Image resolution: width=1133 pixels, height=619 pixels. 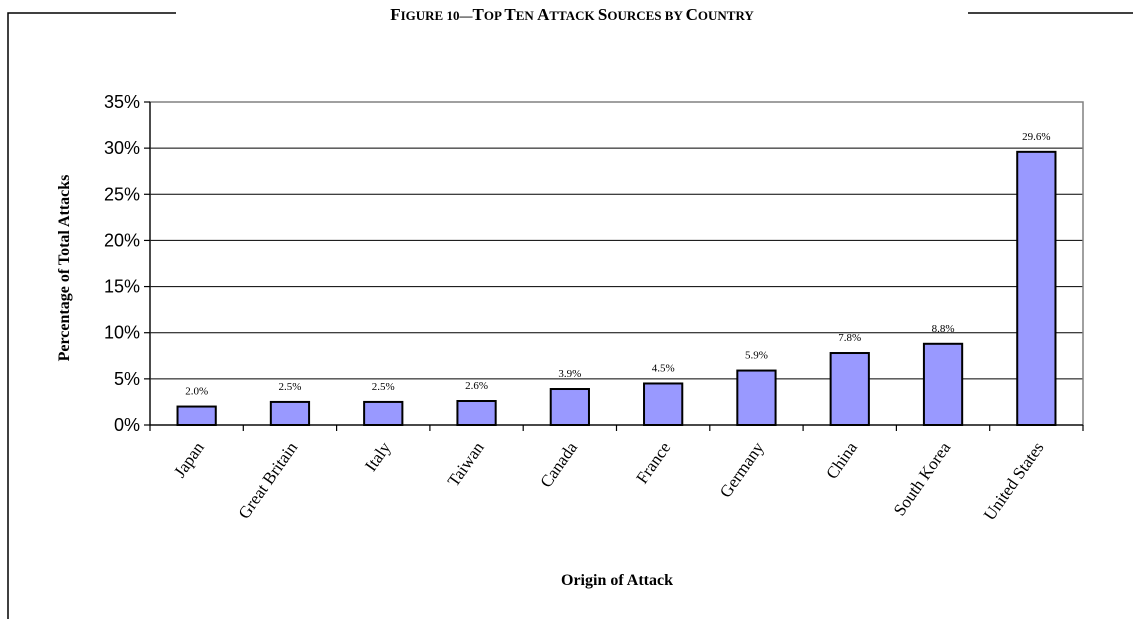 What do you see at coordinates (189, 459) in the screenshot?
I see `x-tick-label: Japan` at bounding box center [189, 459].